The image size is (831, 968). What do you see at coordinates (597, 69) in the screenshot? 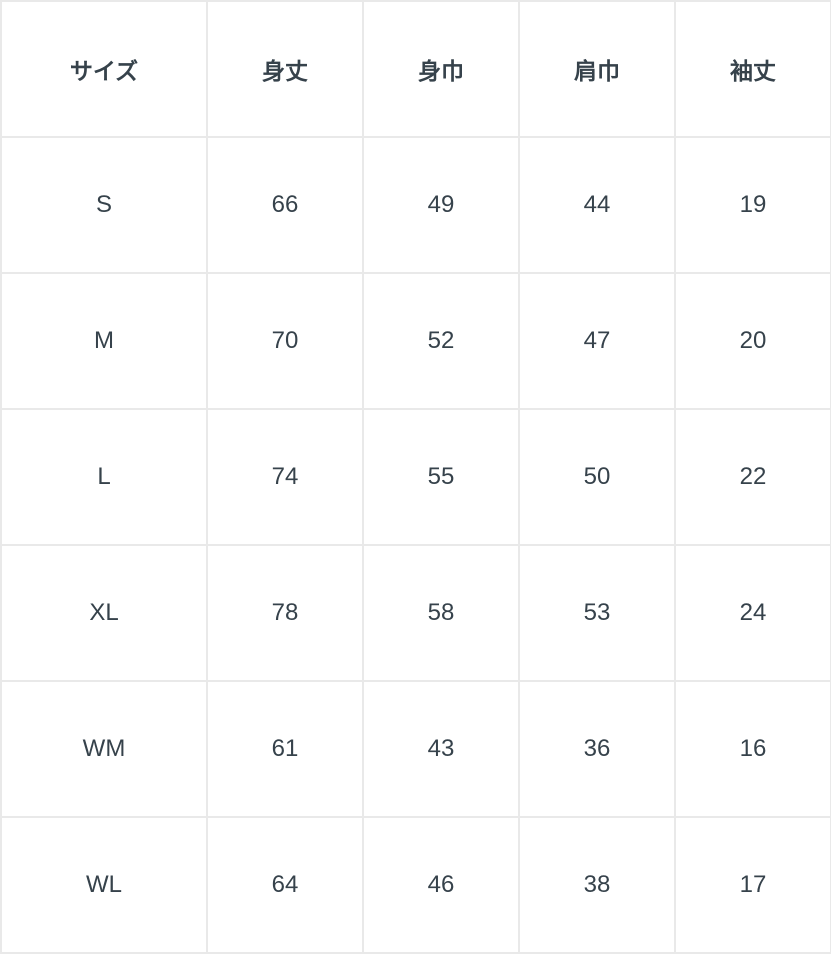
I see `column-header: 肩巾` at bounding box center [597, 69].